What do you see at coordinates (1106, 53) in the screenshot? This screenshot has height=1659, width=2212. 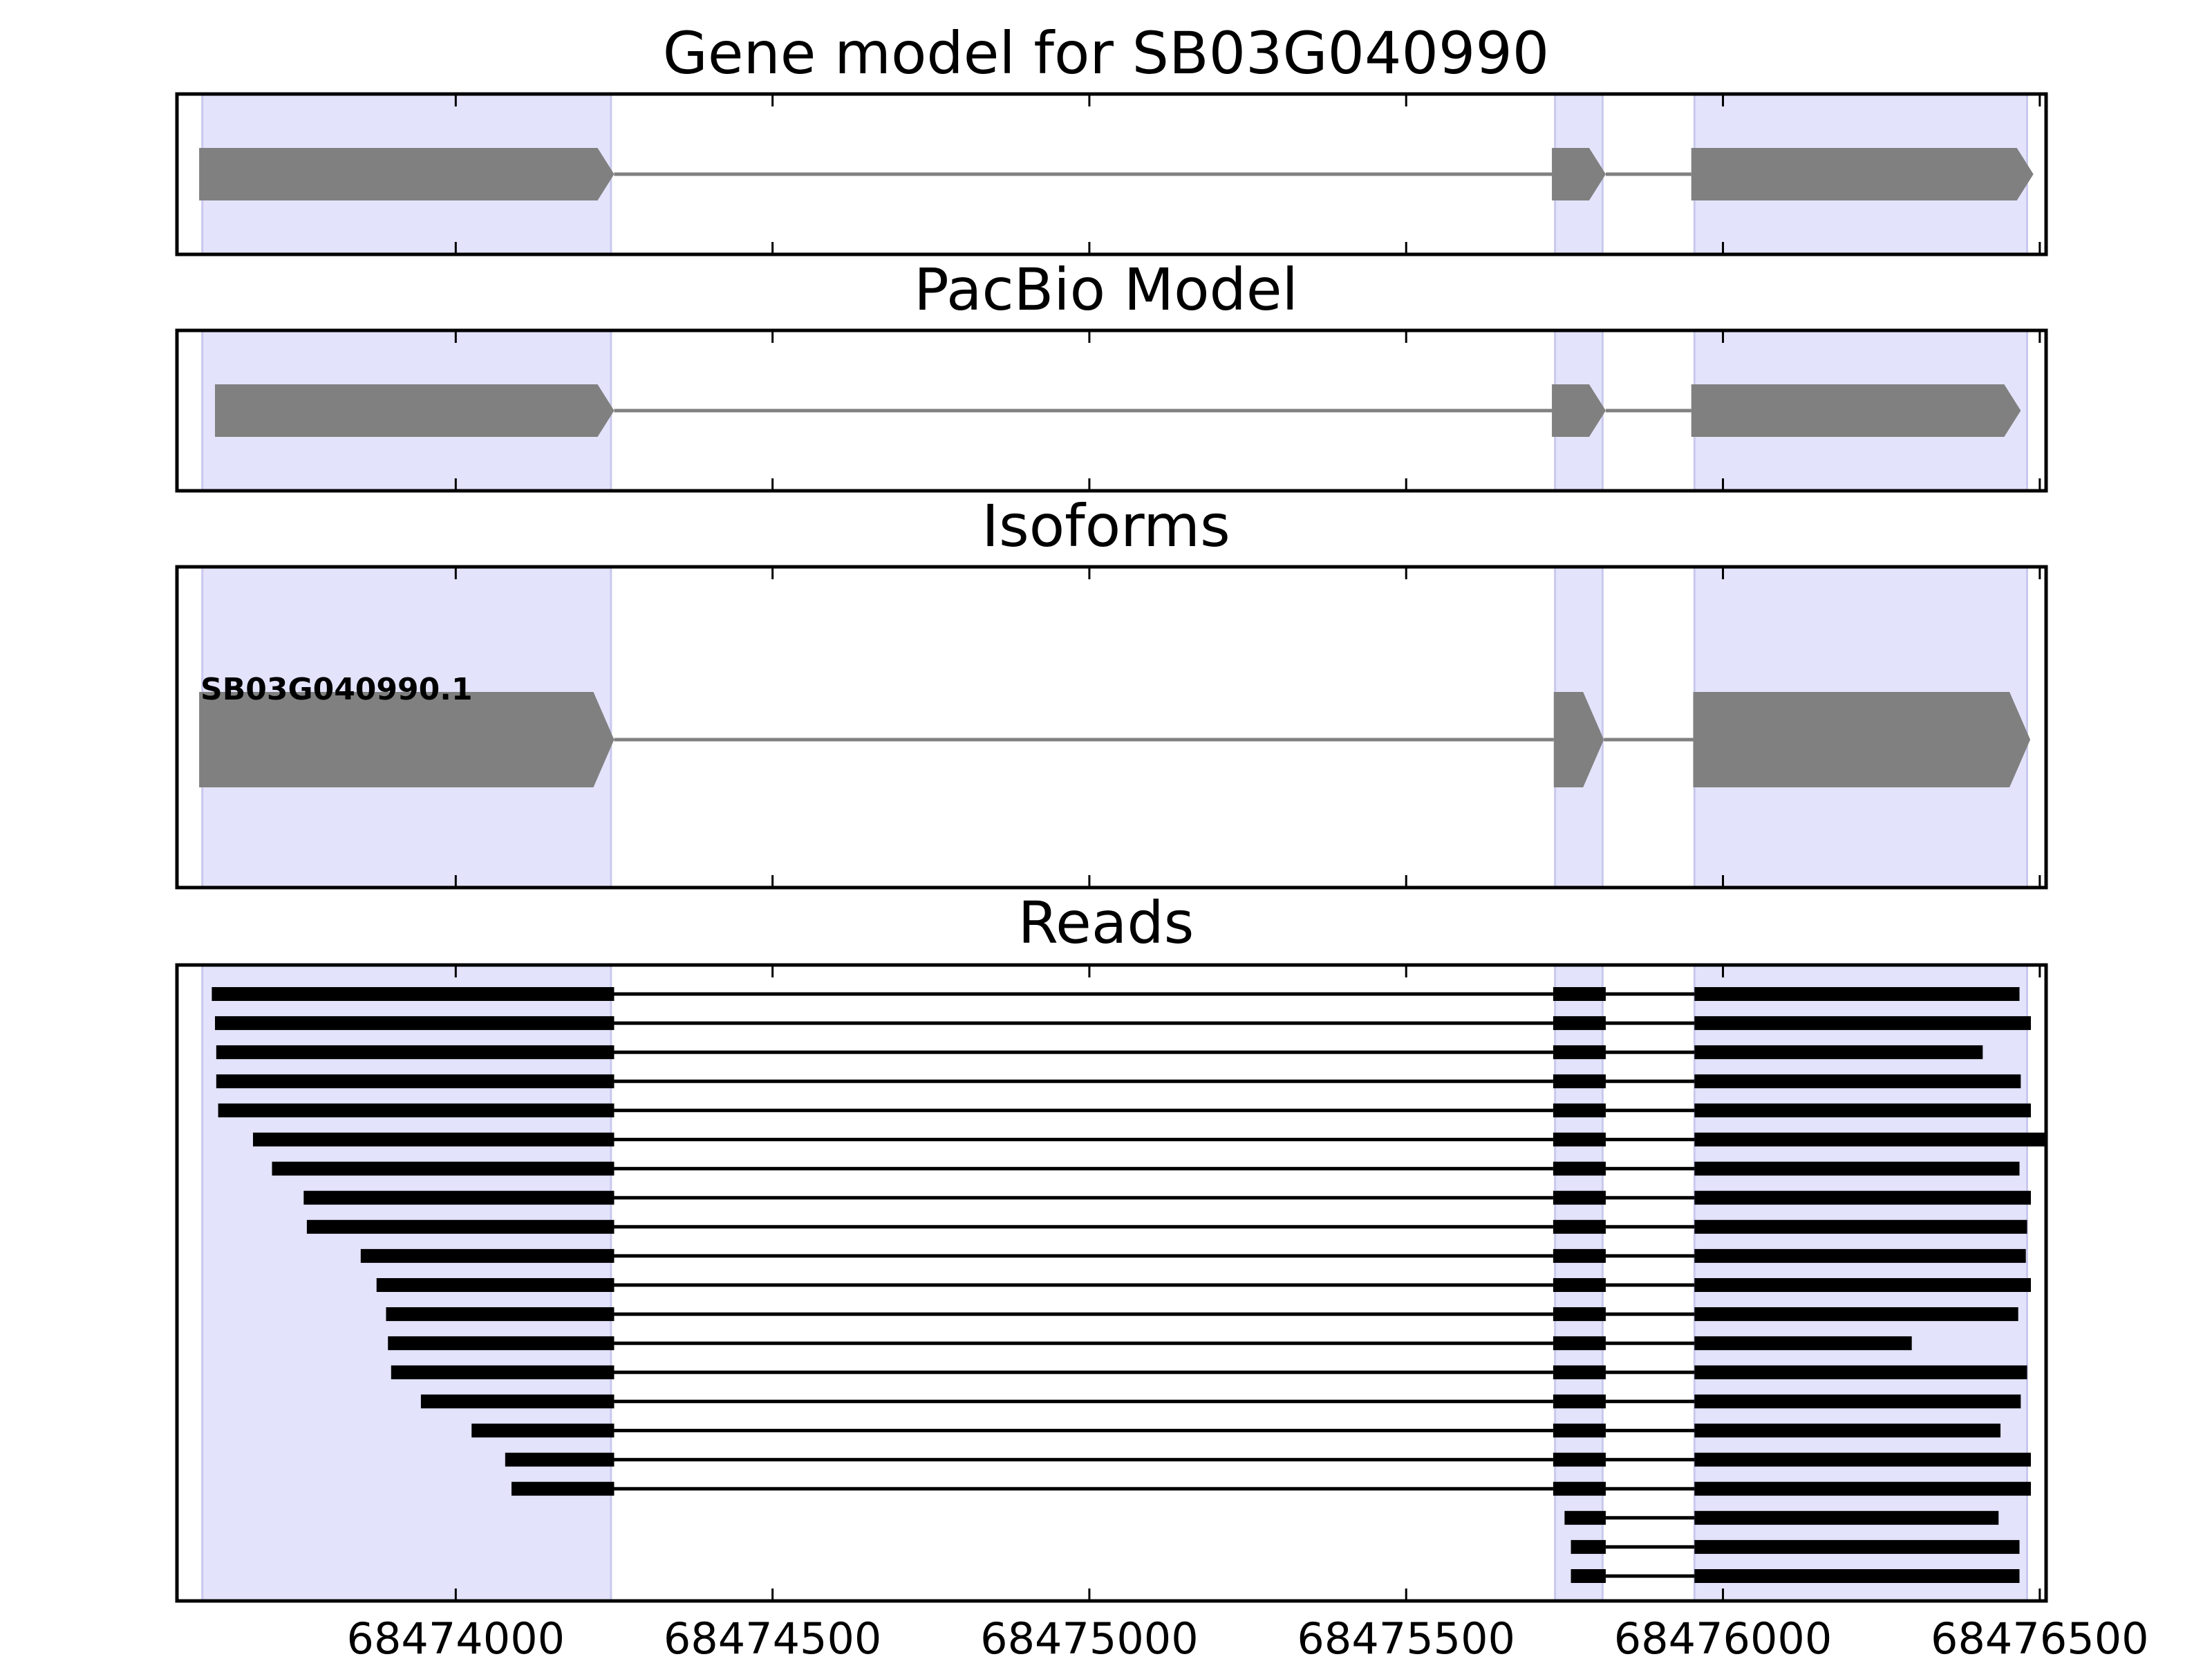 I see `gene-model-title: Gene model for SB03G040990` at bounding box center [1106, 53].